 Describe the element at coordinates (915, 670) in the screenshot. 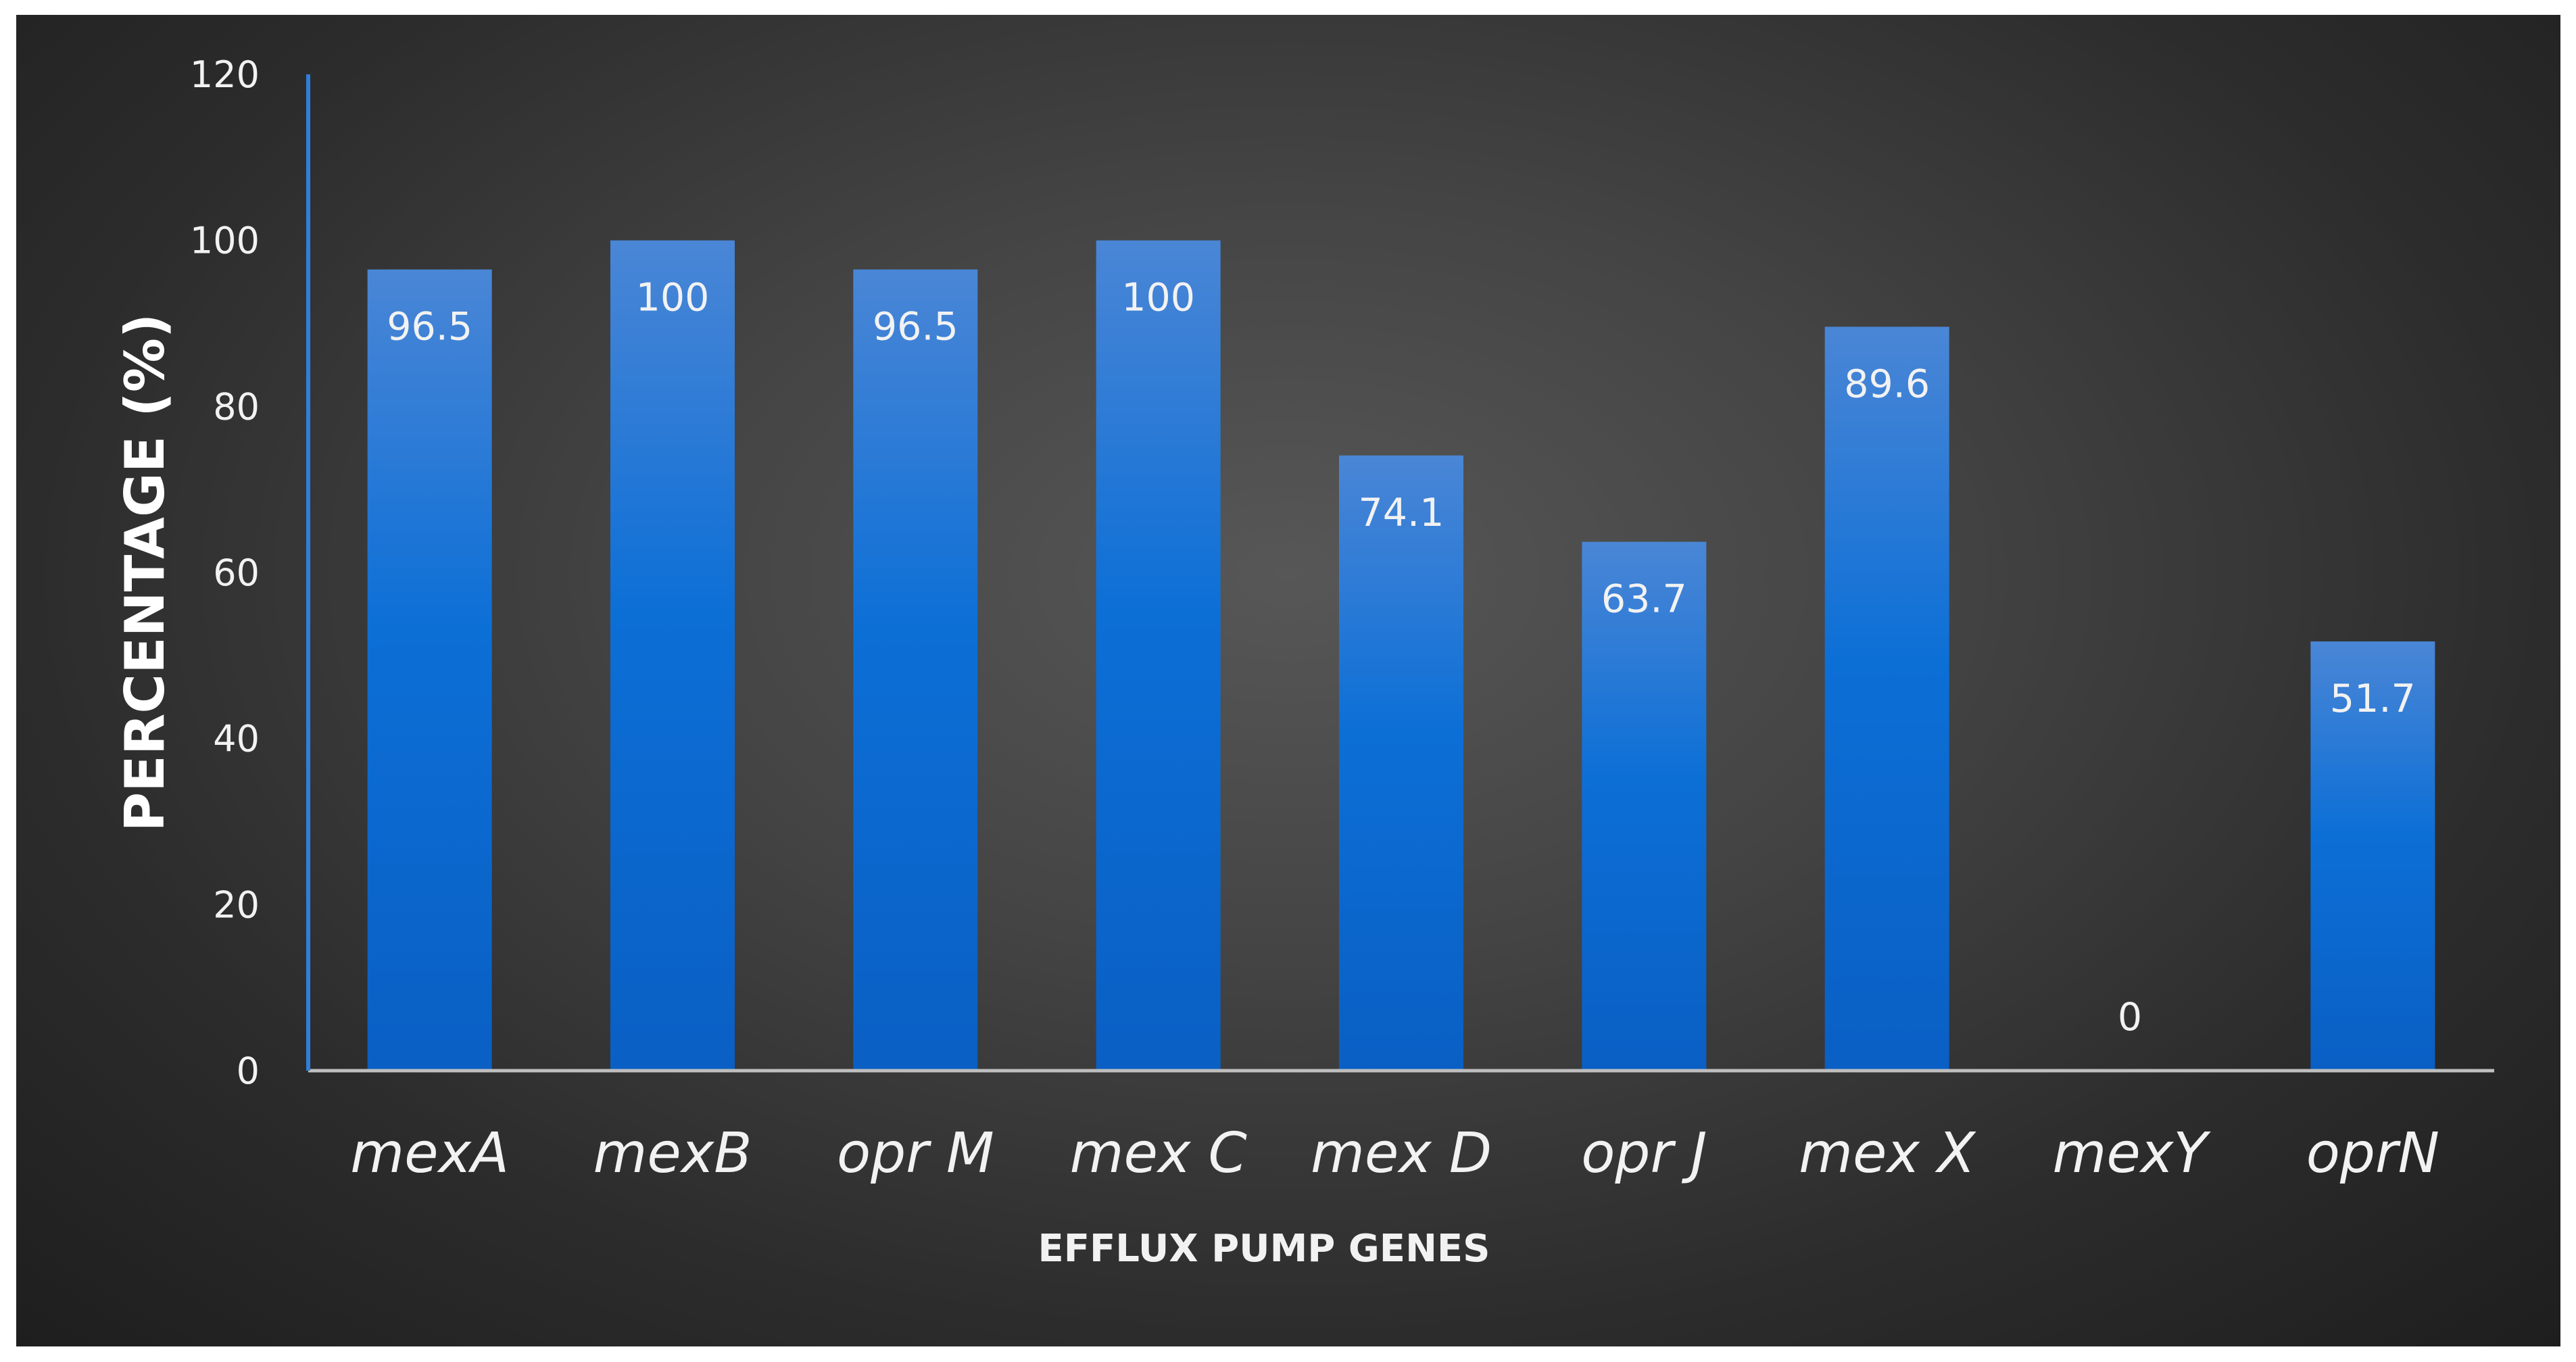

I see `bar-opr-m` at that location.